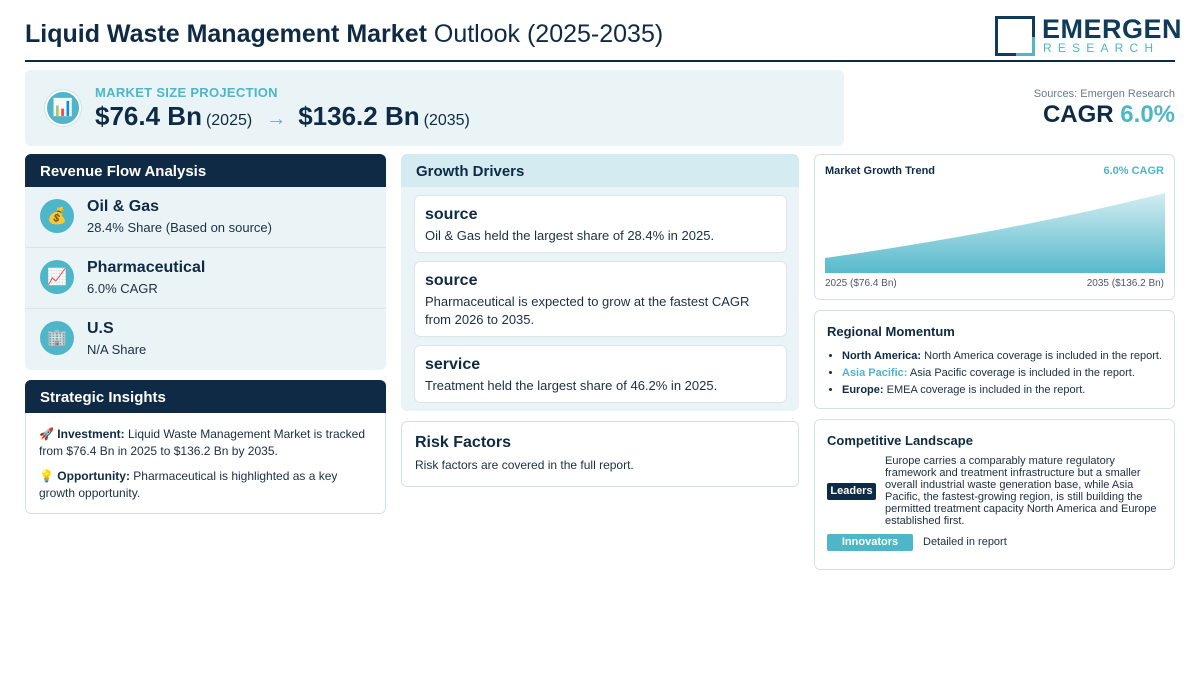 This screenshot has height=700, width=1200. Describe the element at coordinates (205, 396) in the screenshot. I see `strategic-insights-title: Strategic Insights` at that location.